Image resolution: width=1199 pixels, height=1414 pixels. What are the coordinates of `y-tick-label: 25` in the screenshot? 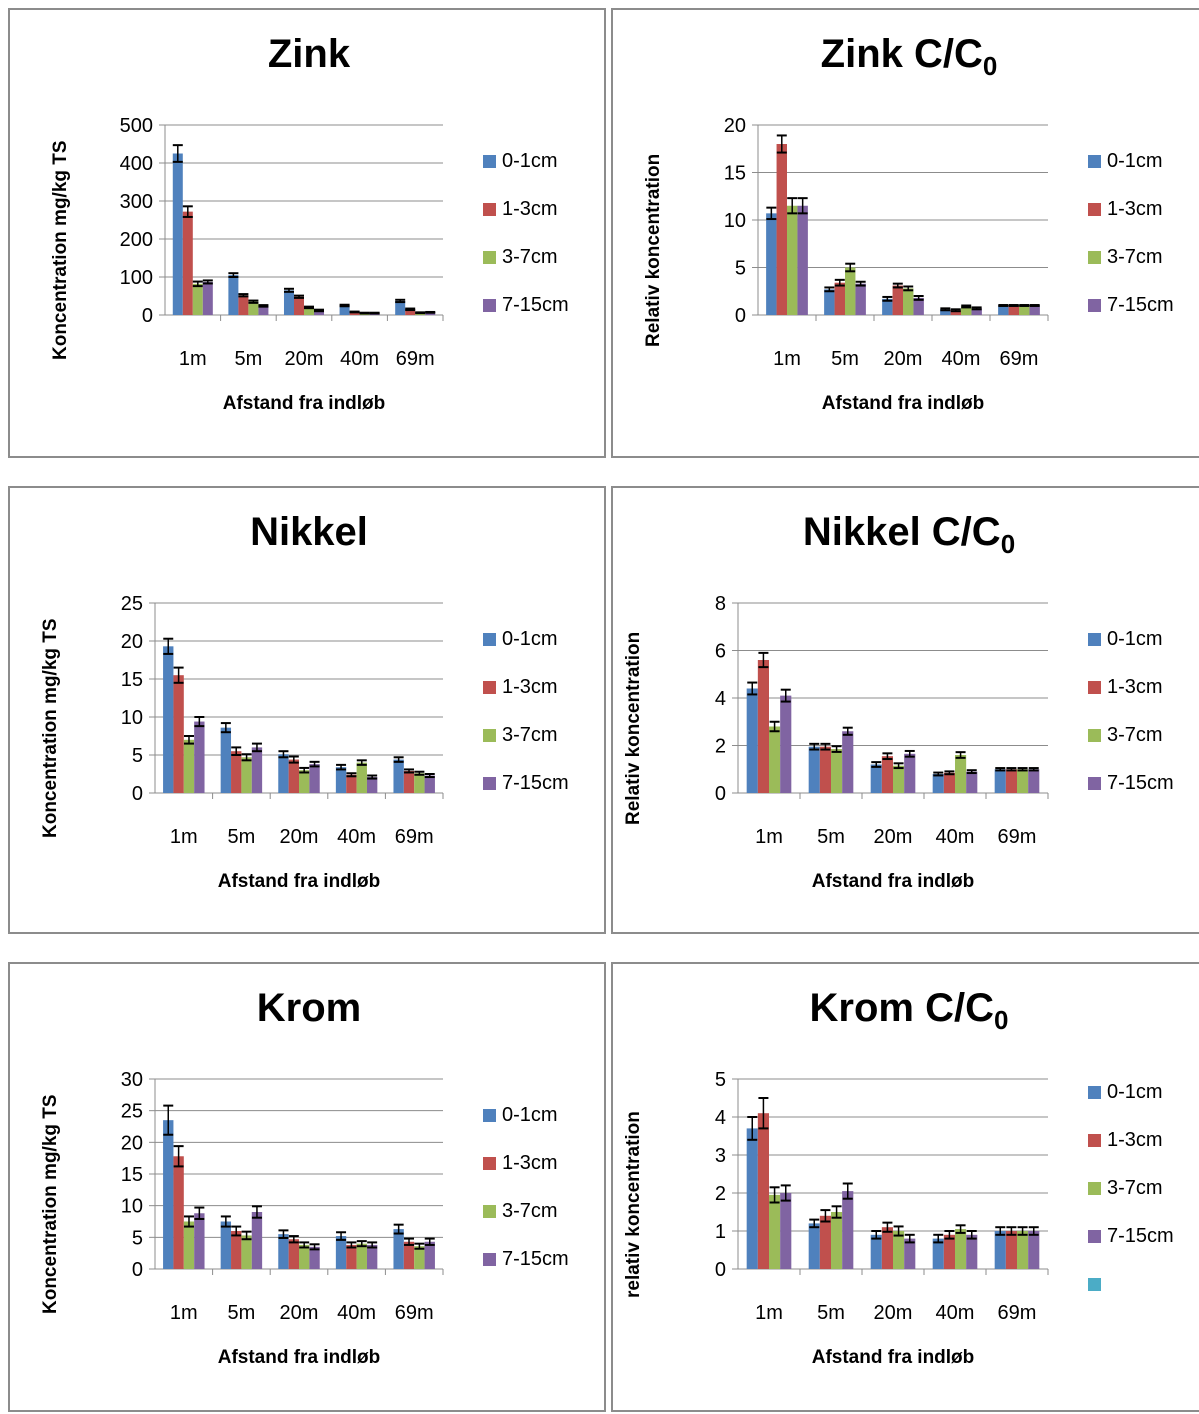 It's located at (132, 1112).